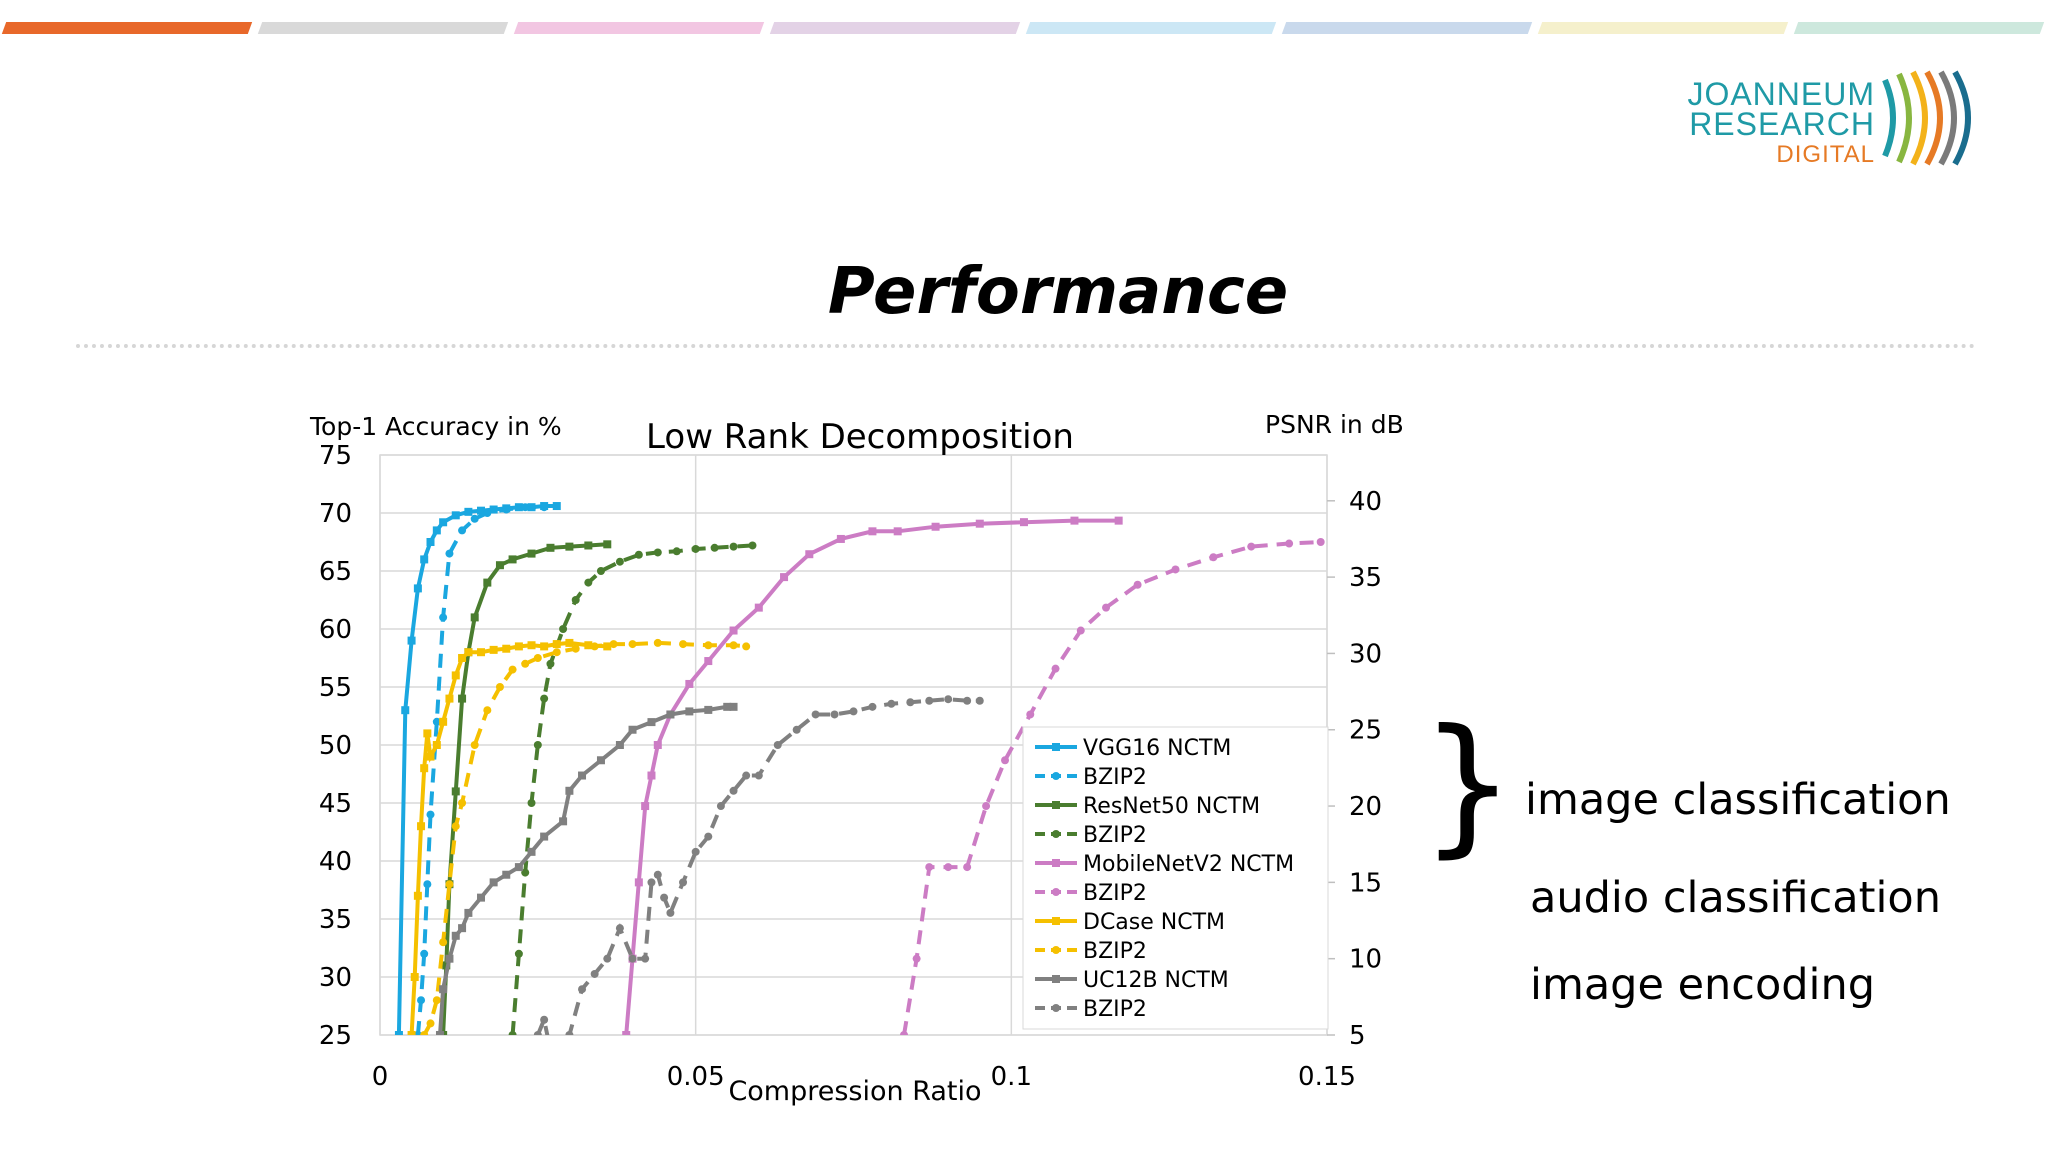  I want to click on x-tick-label: 0.15, so click(1327, 1077).